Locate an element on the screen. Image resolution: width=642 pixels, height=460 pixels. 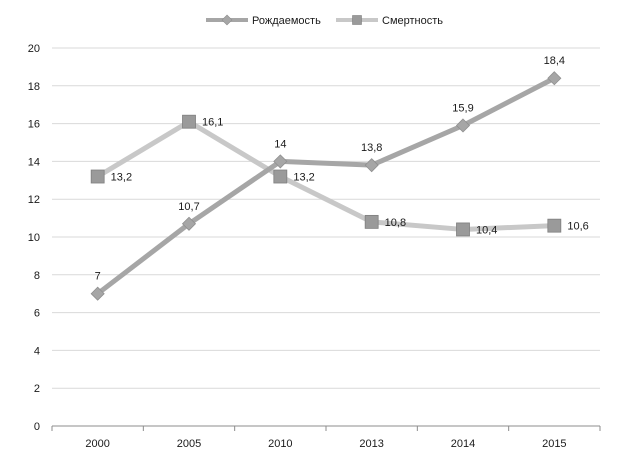
deaths-data-label: 16,1 is located at coordinates (212, 123).